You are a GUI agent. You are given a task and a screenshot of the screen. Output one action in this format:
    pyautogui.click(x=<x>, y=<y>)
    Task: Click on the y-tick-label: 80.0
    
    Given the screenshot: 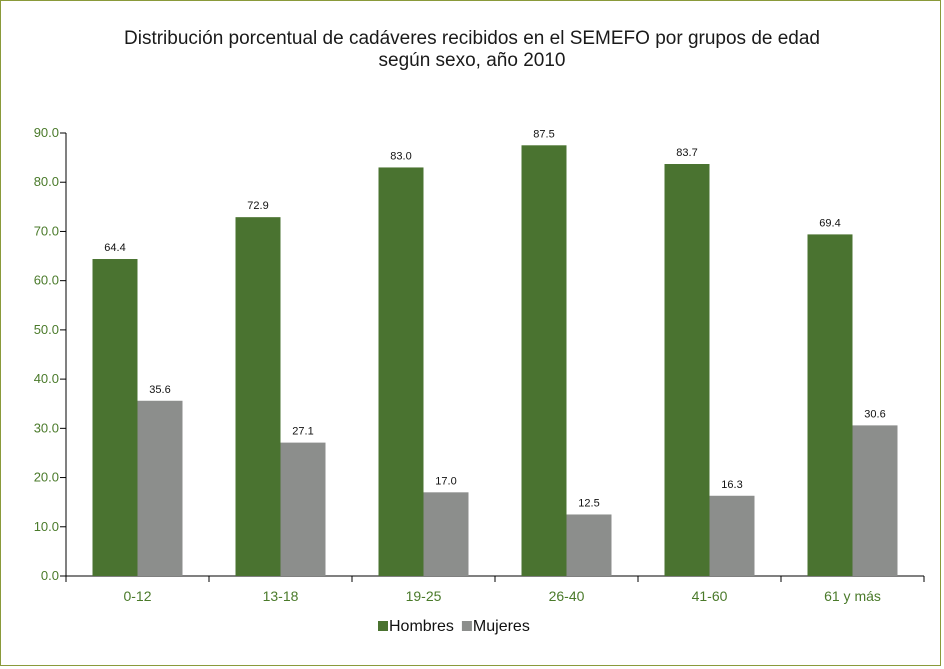 What is the action you would take?
    pyautogui.click(x=46, y=181)
    